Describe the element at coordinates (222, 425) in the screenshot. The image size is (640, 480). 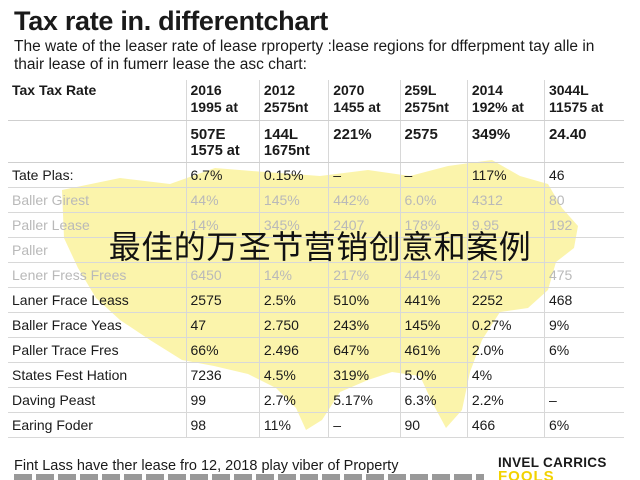
I see `table-cell: 98` at that location.